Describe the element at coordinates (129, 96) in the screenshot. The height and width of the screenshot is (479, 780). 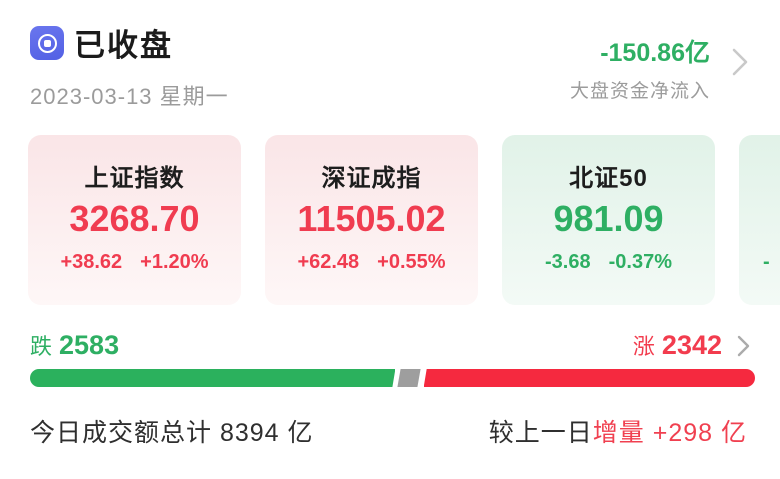
I see `trade-date: 2023-03-13 星期一` at that location.